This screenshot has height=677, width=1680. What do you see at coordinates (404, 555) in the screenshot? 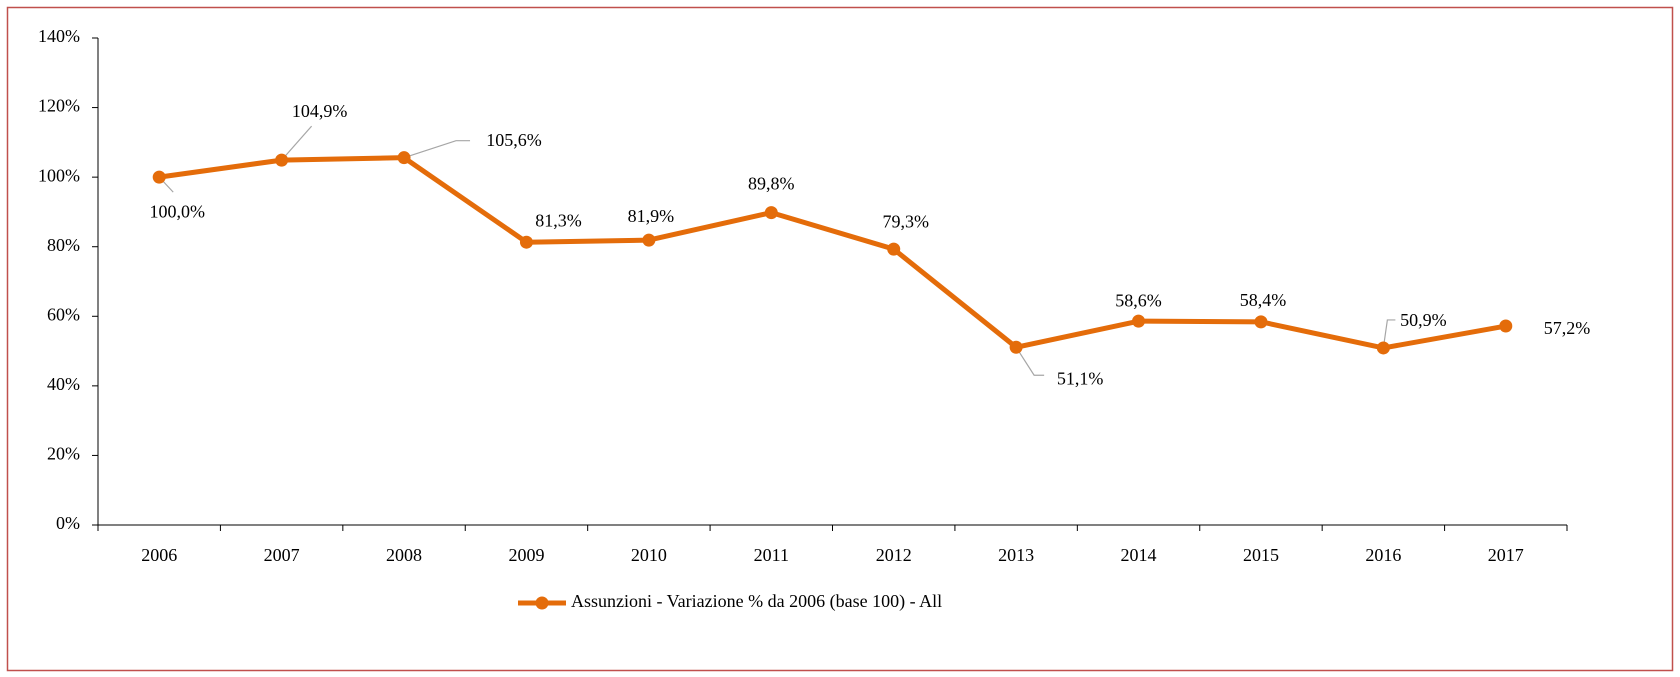
I see `x-tick-label: 2008` at bounding box center [404, 555].